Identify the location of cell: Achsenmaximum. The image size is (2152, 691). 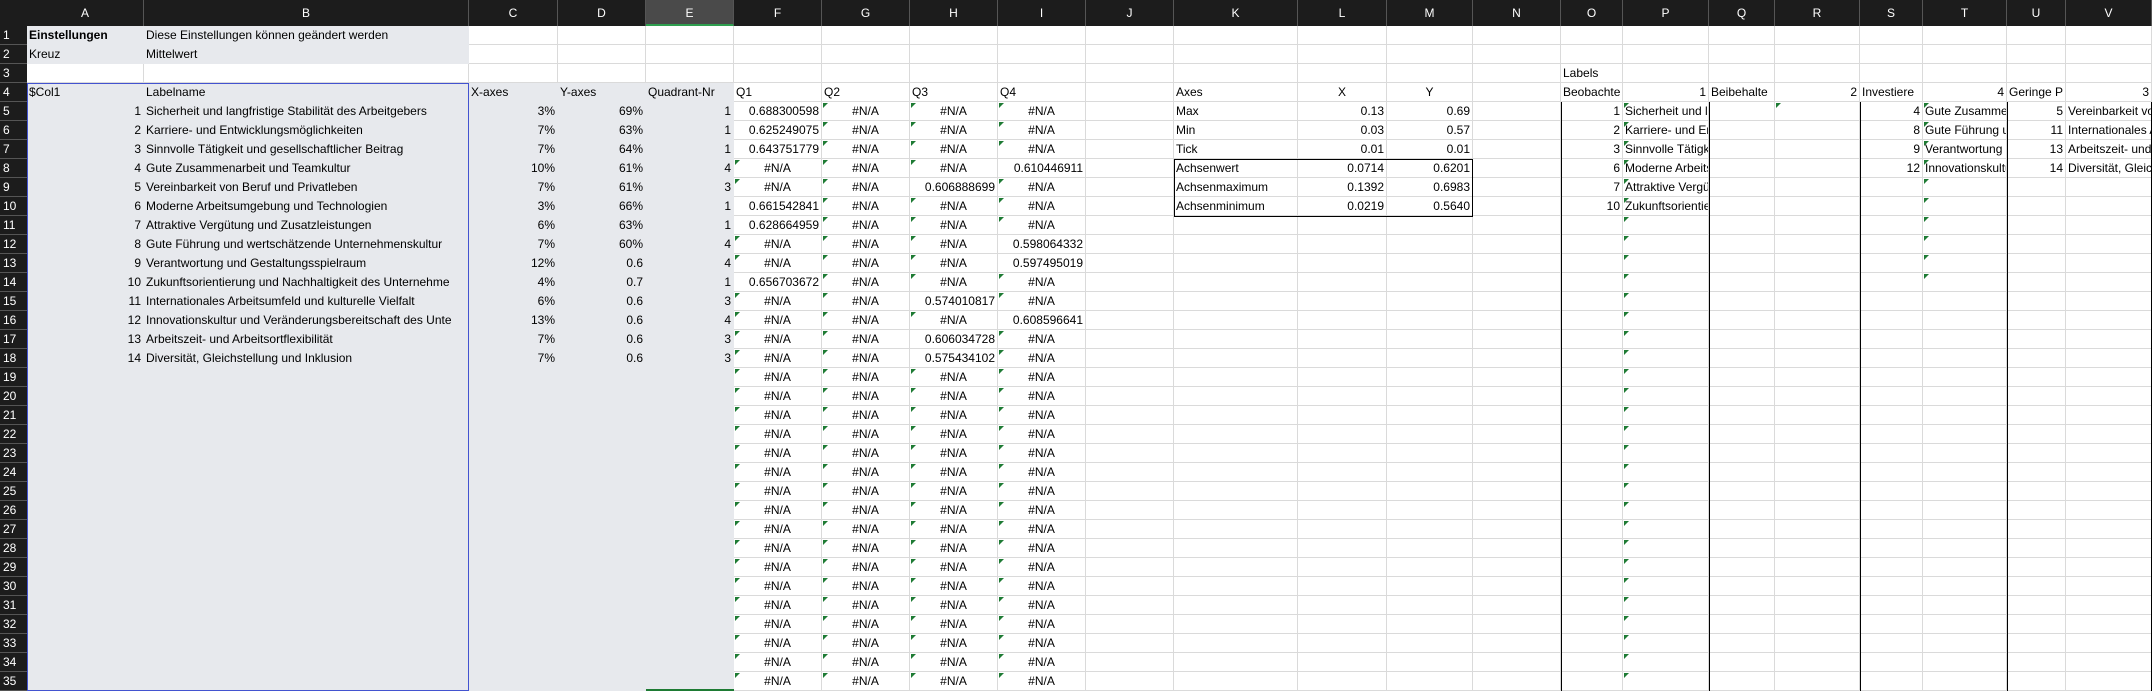
(1222, 187).